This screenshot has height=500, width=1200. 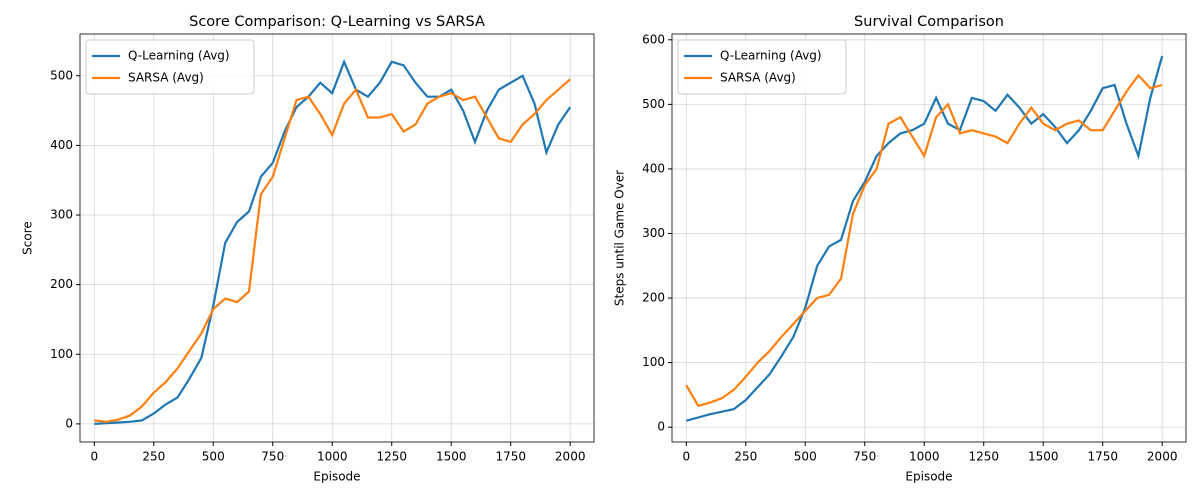 I want to click on y-axis-label: Score, so click(x=28, y=238).